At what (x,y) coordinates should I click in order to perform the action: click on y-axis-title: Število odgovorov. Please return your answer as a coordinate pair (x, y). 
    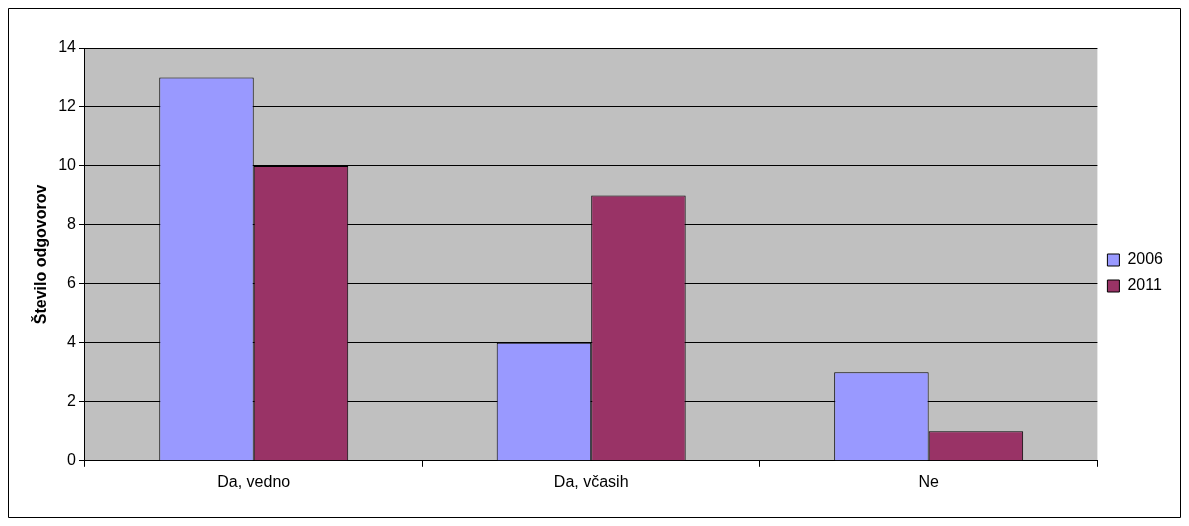
    Looking at the image, I should click on (40, 254).